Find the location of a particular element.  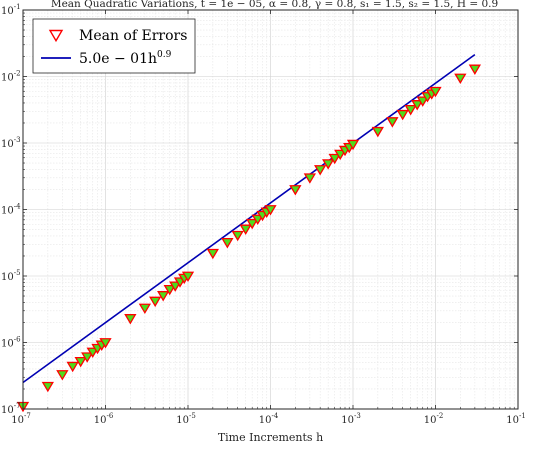

y-tick-label: 10⁻⁵ is located at coordinates (11, 276).